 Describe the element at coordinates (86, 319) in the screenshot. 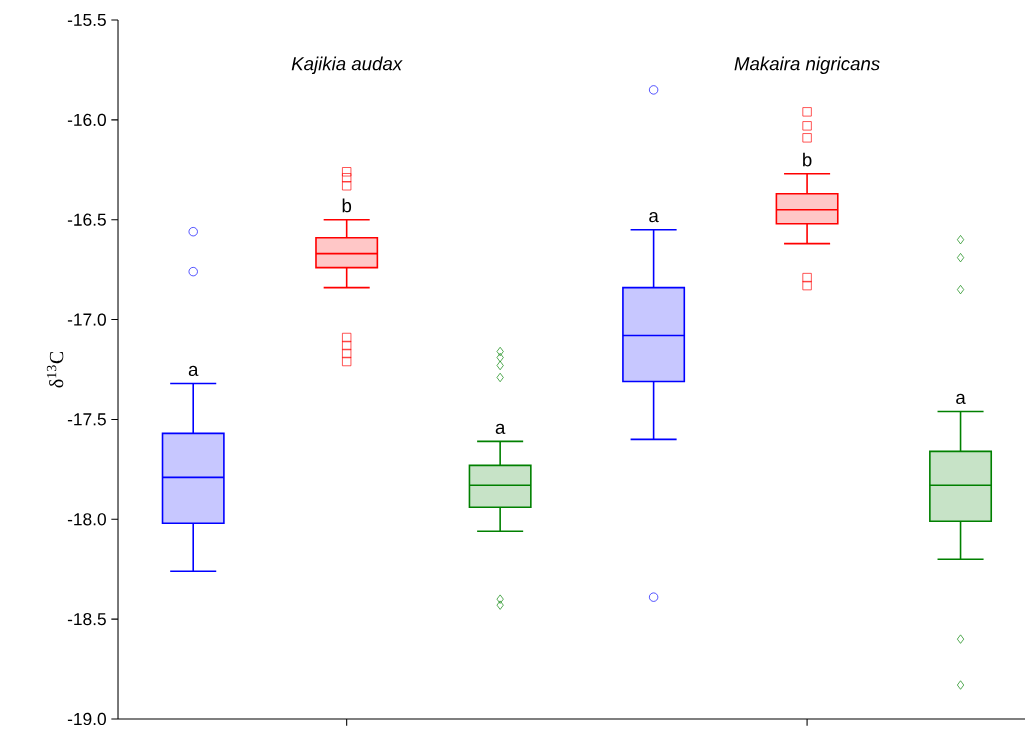

I see `y-tick-label: -17.0` at that location.